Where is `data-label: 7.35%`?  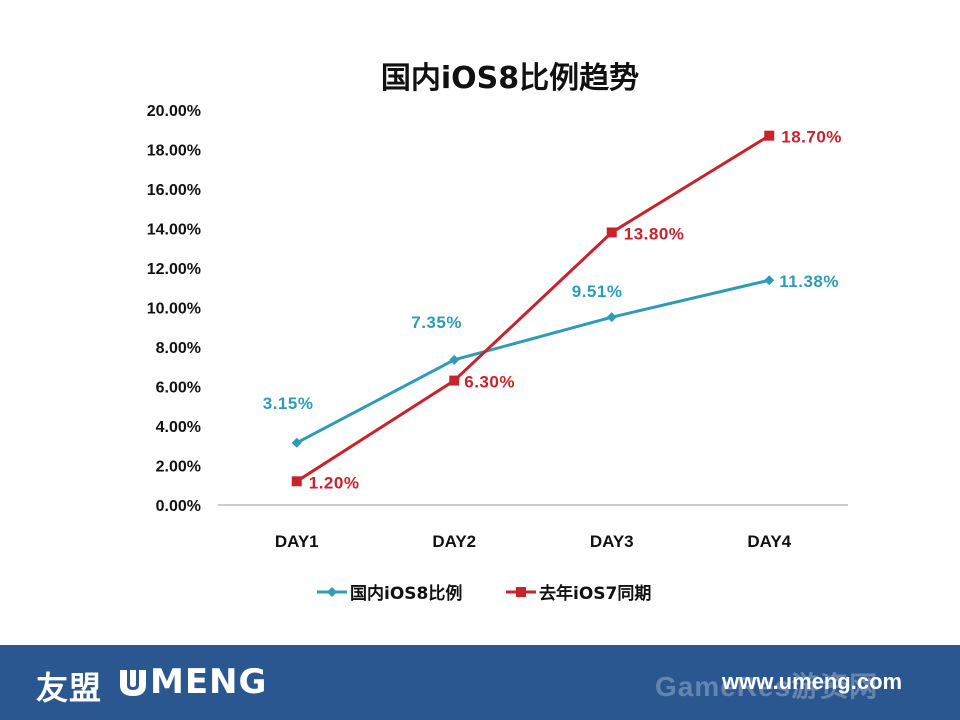 data-label: 7.35% is located at coordinates (436, 322).